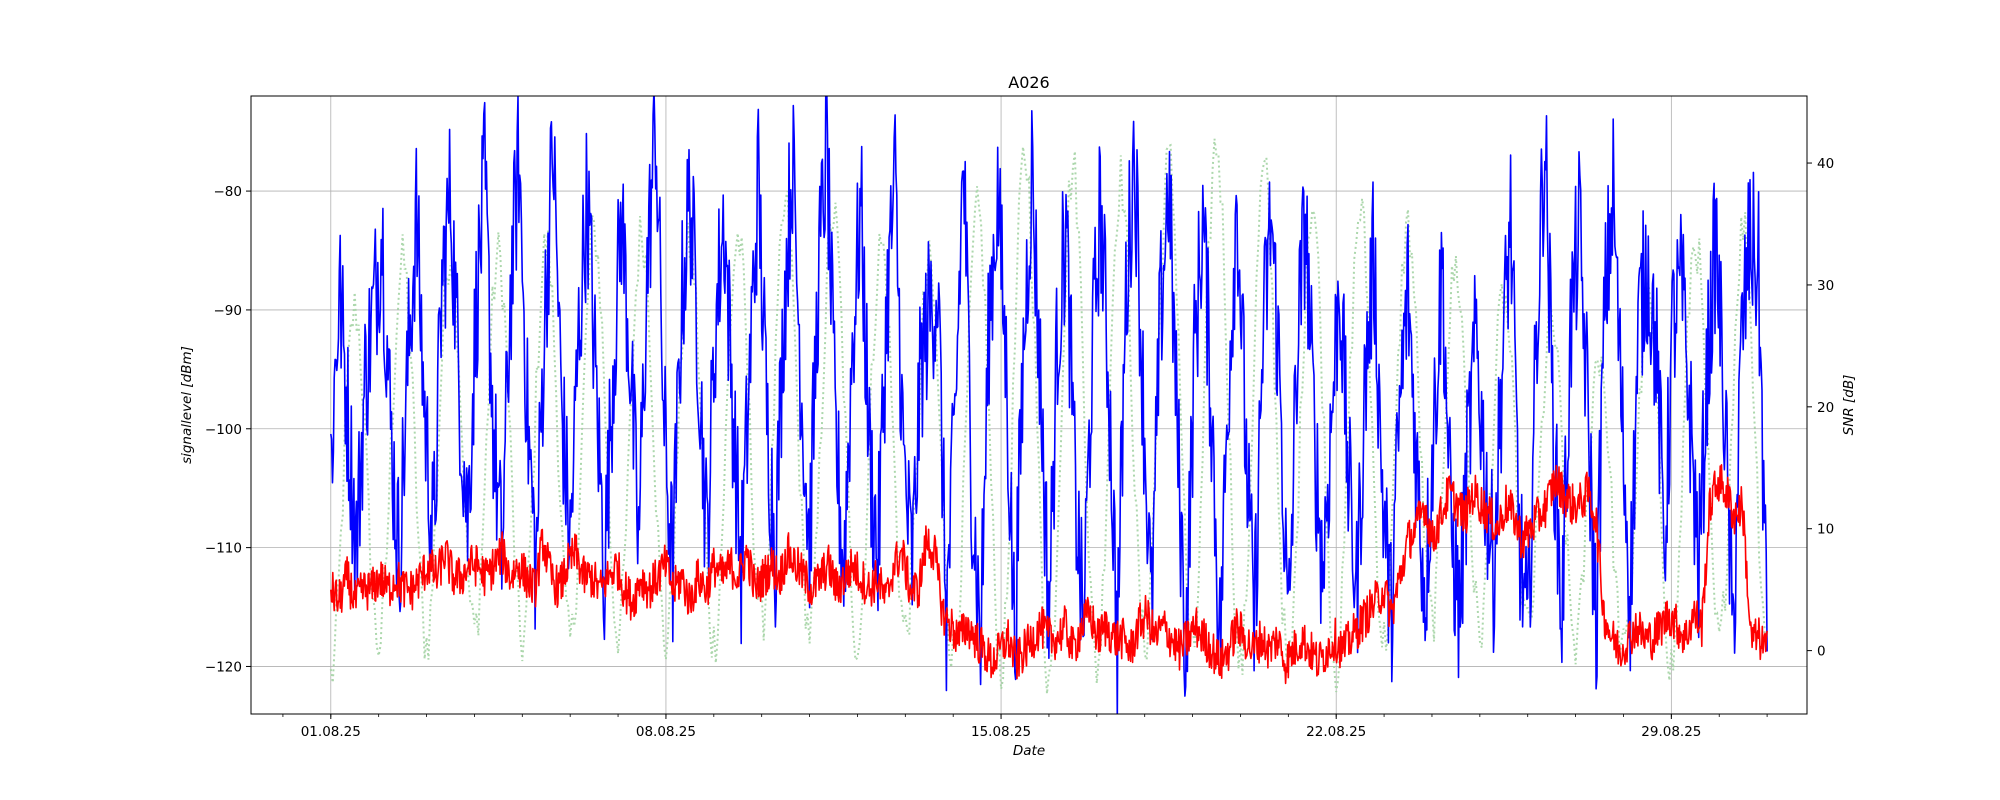 Image resolution: width=2000 pixels, height=800 pixels. I want to click on y-left-tick-label: −100, so click(223, 430).